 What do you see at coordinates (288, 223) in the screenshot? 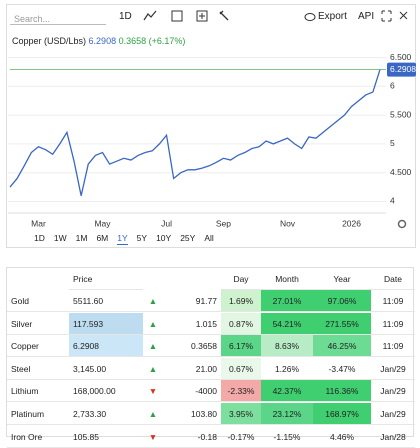
I see `x-tick-label: Nov` at bounding box center [288, 223].